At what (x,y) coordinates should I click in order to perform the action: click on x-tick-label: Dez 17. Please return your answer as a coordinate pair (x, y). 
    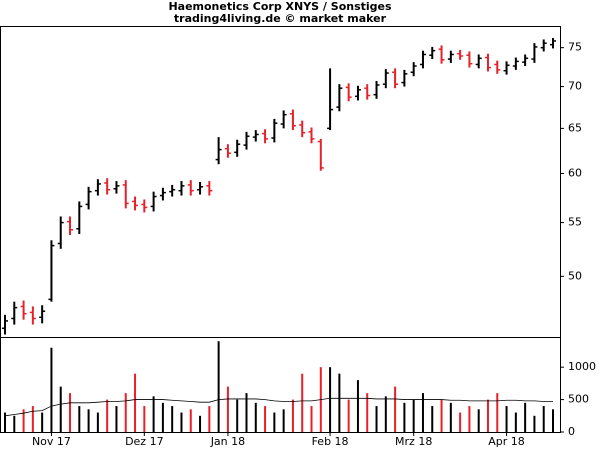
    Looking at the image, I should click on (144, 441).